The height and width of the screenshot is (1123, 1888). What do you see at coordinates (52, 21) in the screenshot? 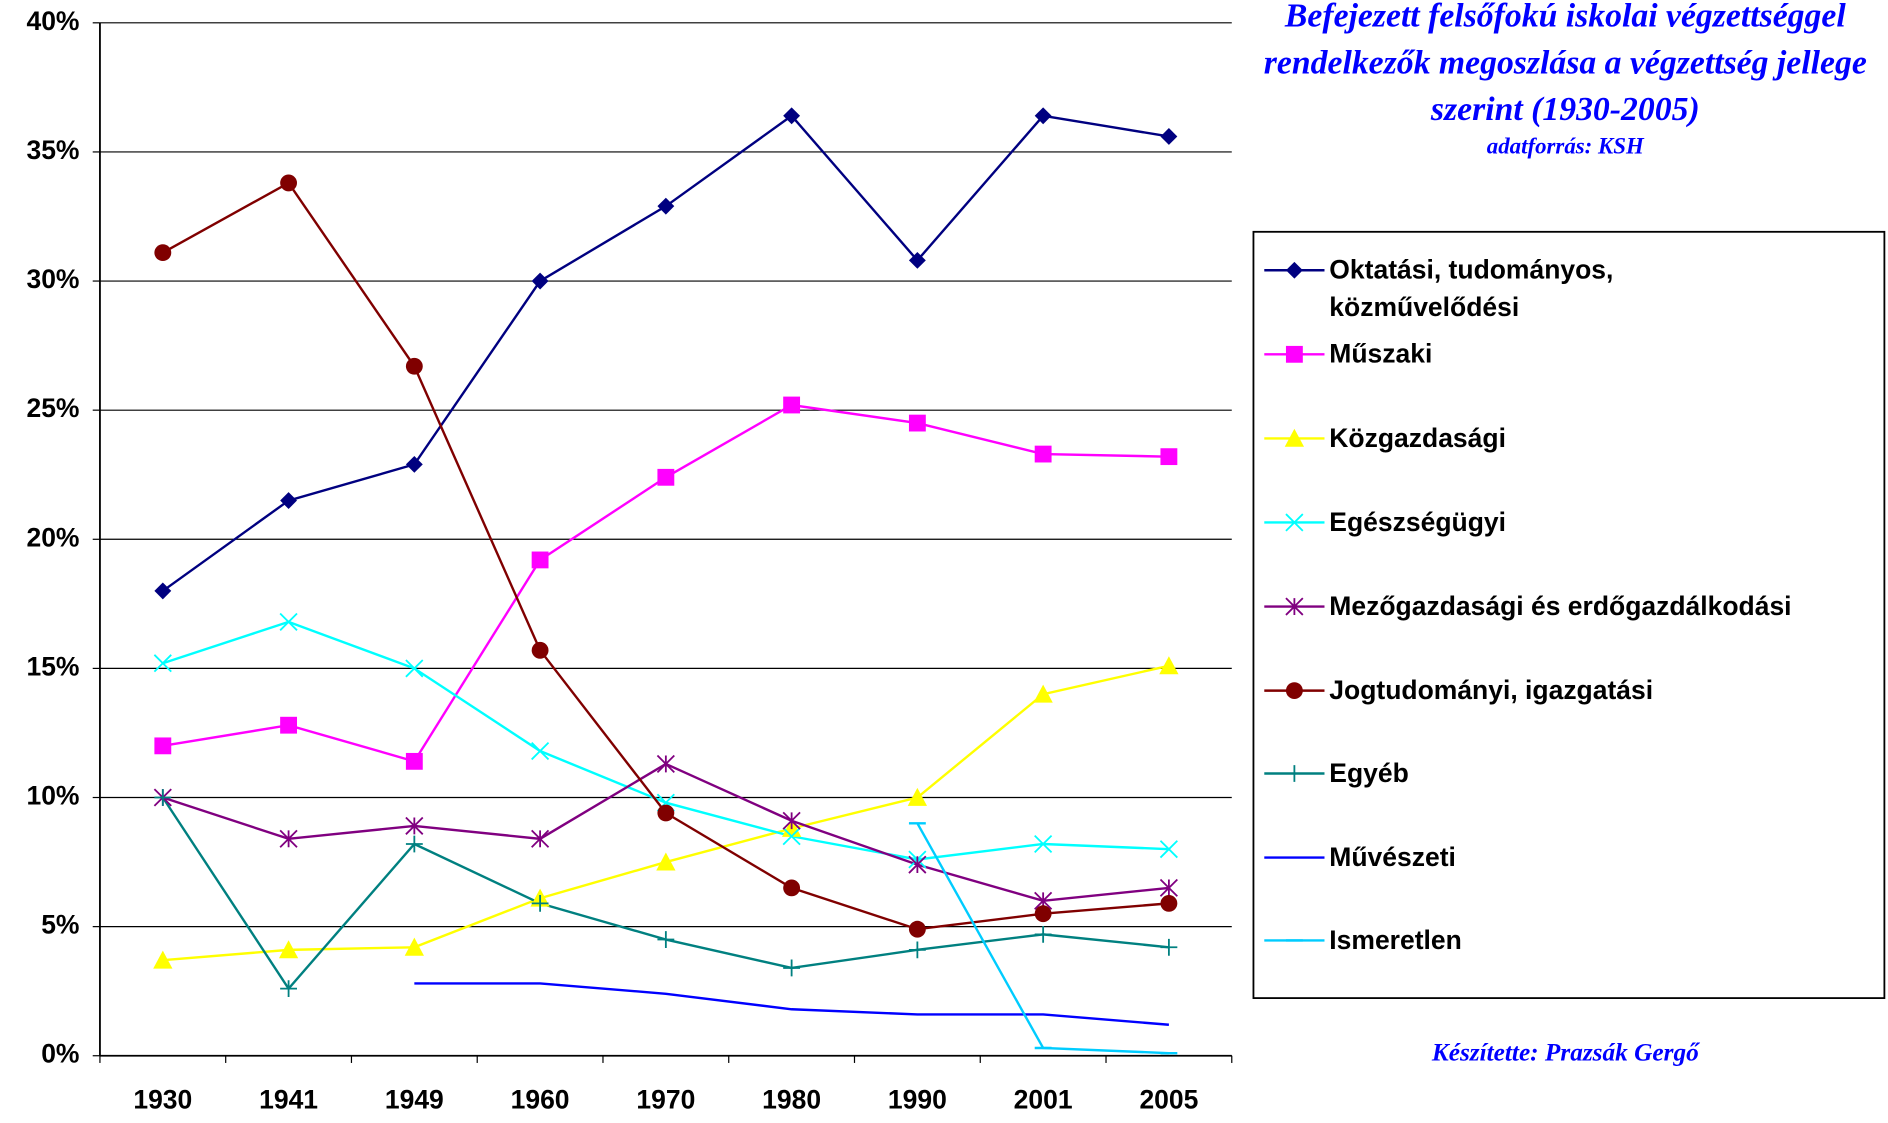
I see `y-tick-label: 40%` at bounding box center [52, 21].